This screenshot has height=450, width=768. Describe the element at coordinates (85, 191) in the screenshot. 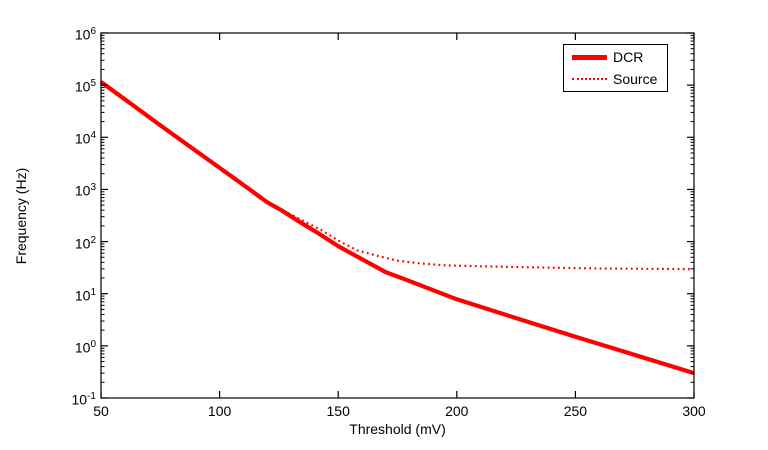

I see `y-tick-label: 10³` at that location.